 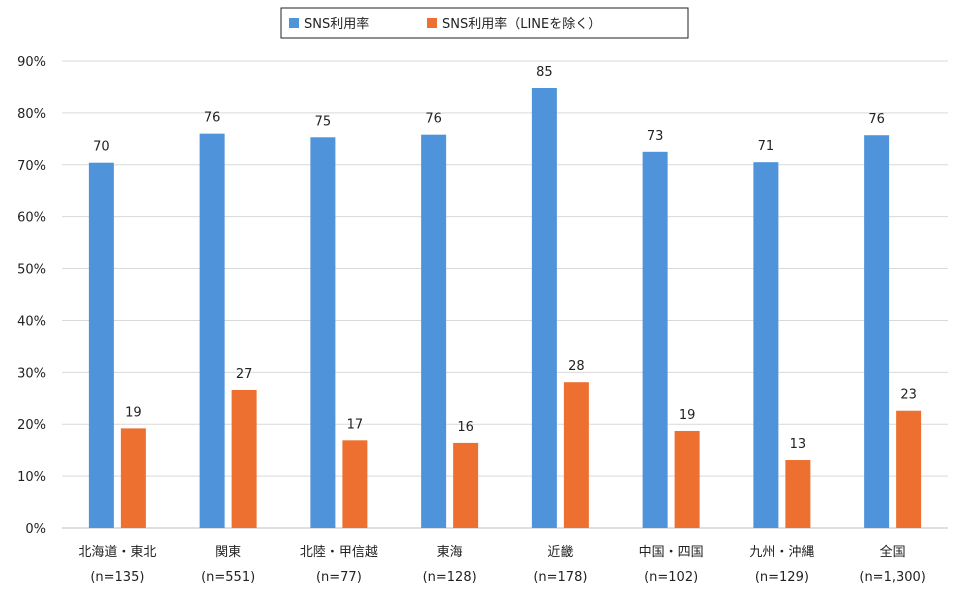 I want to click on y-tick-label-80: 80%, so click(x=31, y=114).